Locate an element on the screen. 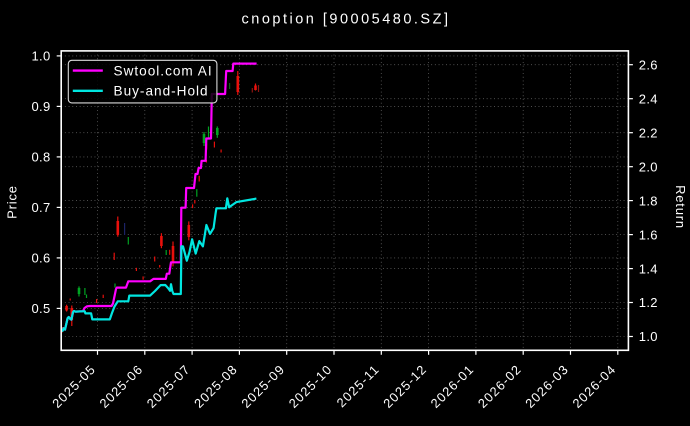 The width and height of the screenshot is (690, 426). svg-text: 0.8 is located at coordinates (41, 157).